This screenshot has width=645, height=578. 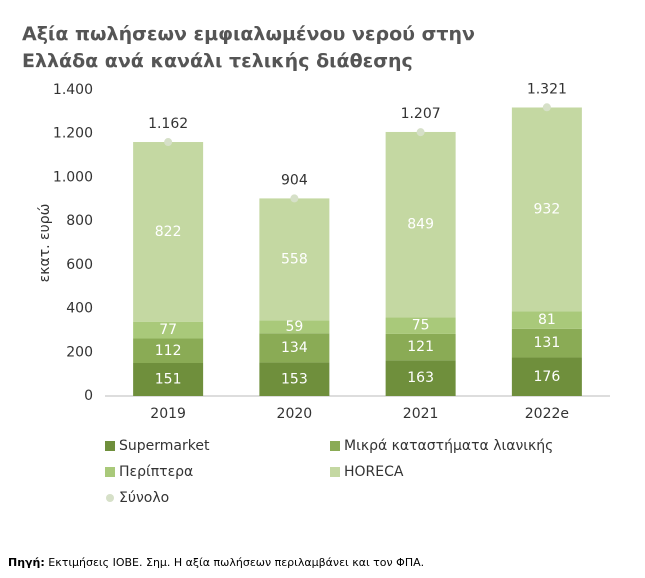 What do you see at coordinates (168, 124) in the screenshot?
I see `total-label: 1.162` at bounding box center [168, 124].